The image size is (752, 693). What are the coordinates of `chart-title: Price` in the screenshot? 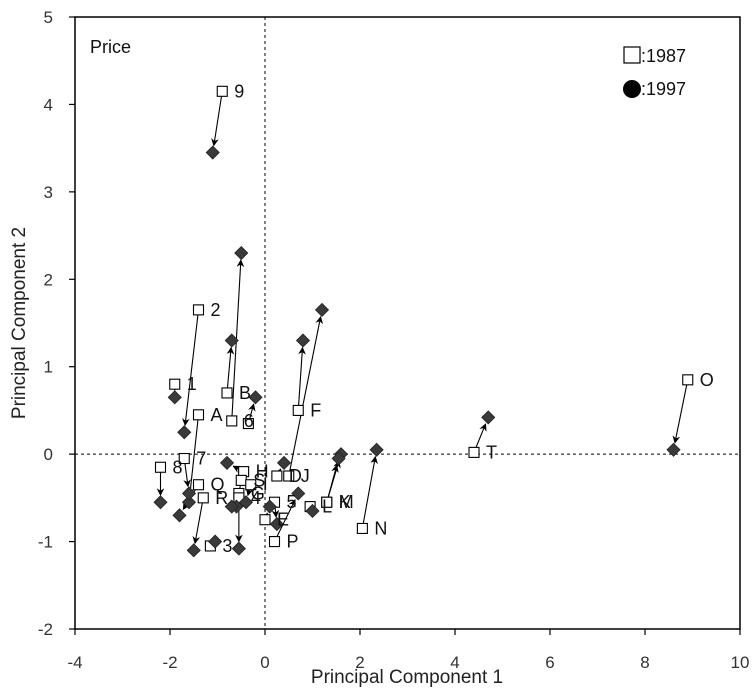 It's located at (110, 47).